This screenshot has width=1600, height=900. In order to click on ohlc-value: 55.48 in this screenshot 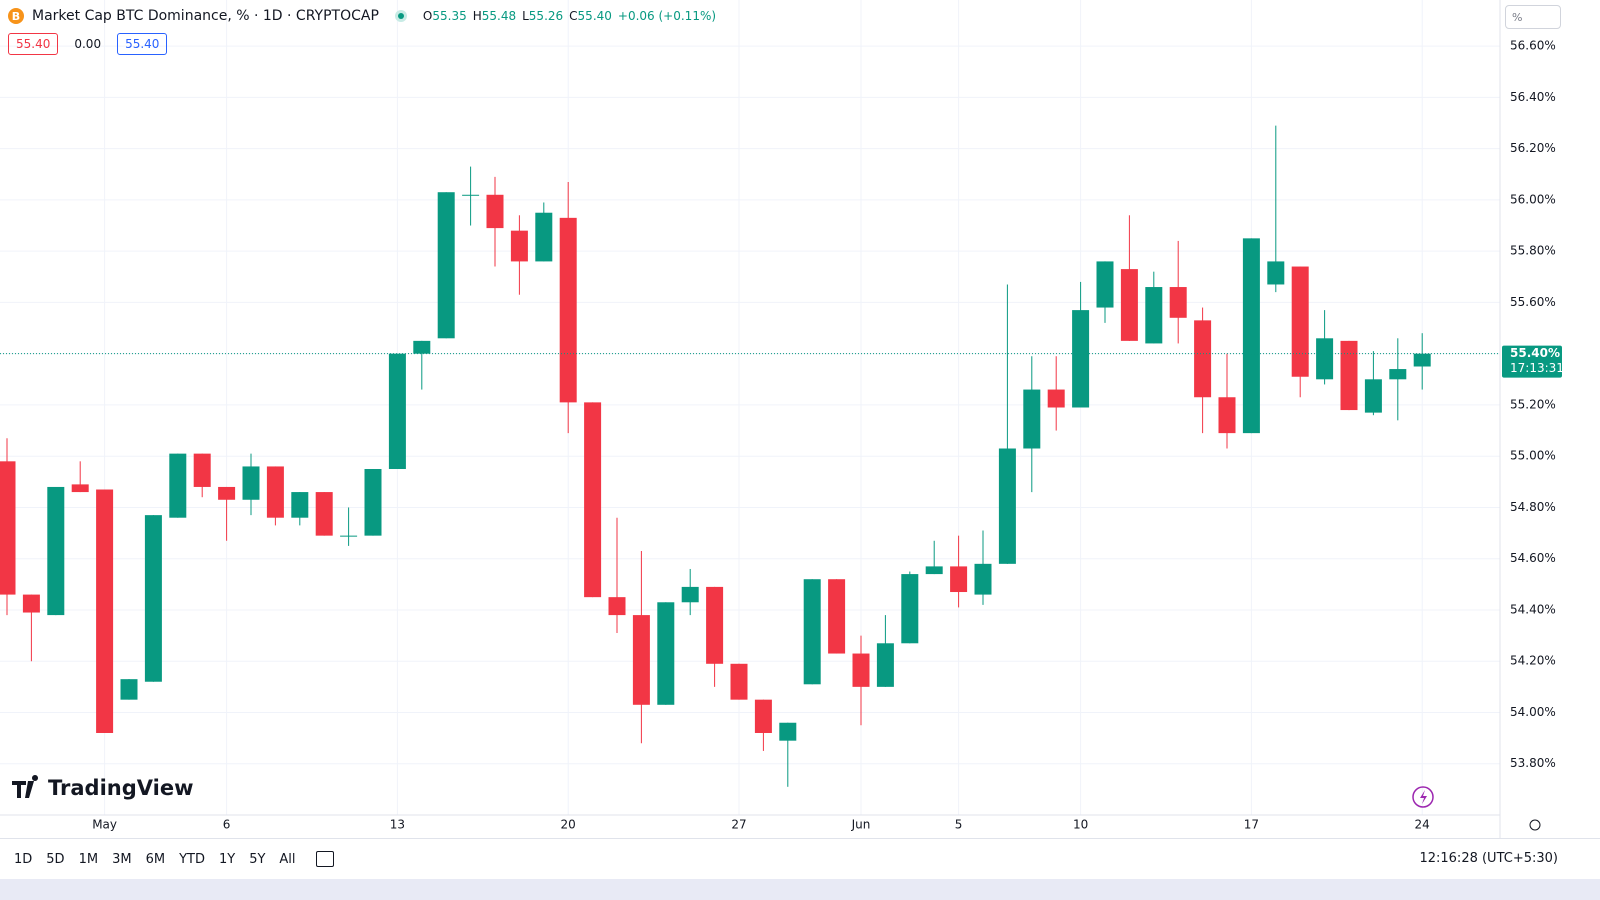, I will do `click(499, 16)`.